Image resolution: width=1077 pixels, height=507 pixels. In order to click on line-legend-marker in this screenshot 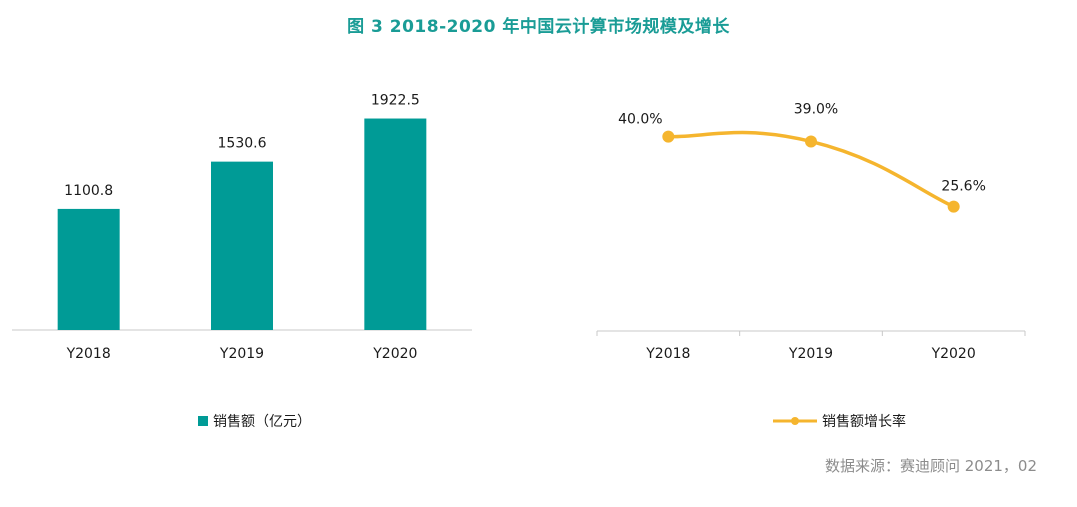, I will do `click(795, 421)`.